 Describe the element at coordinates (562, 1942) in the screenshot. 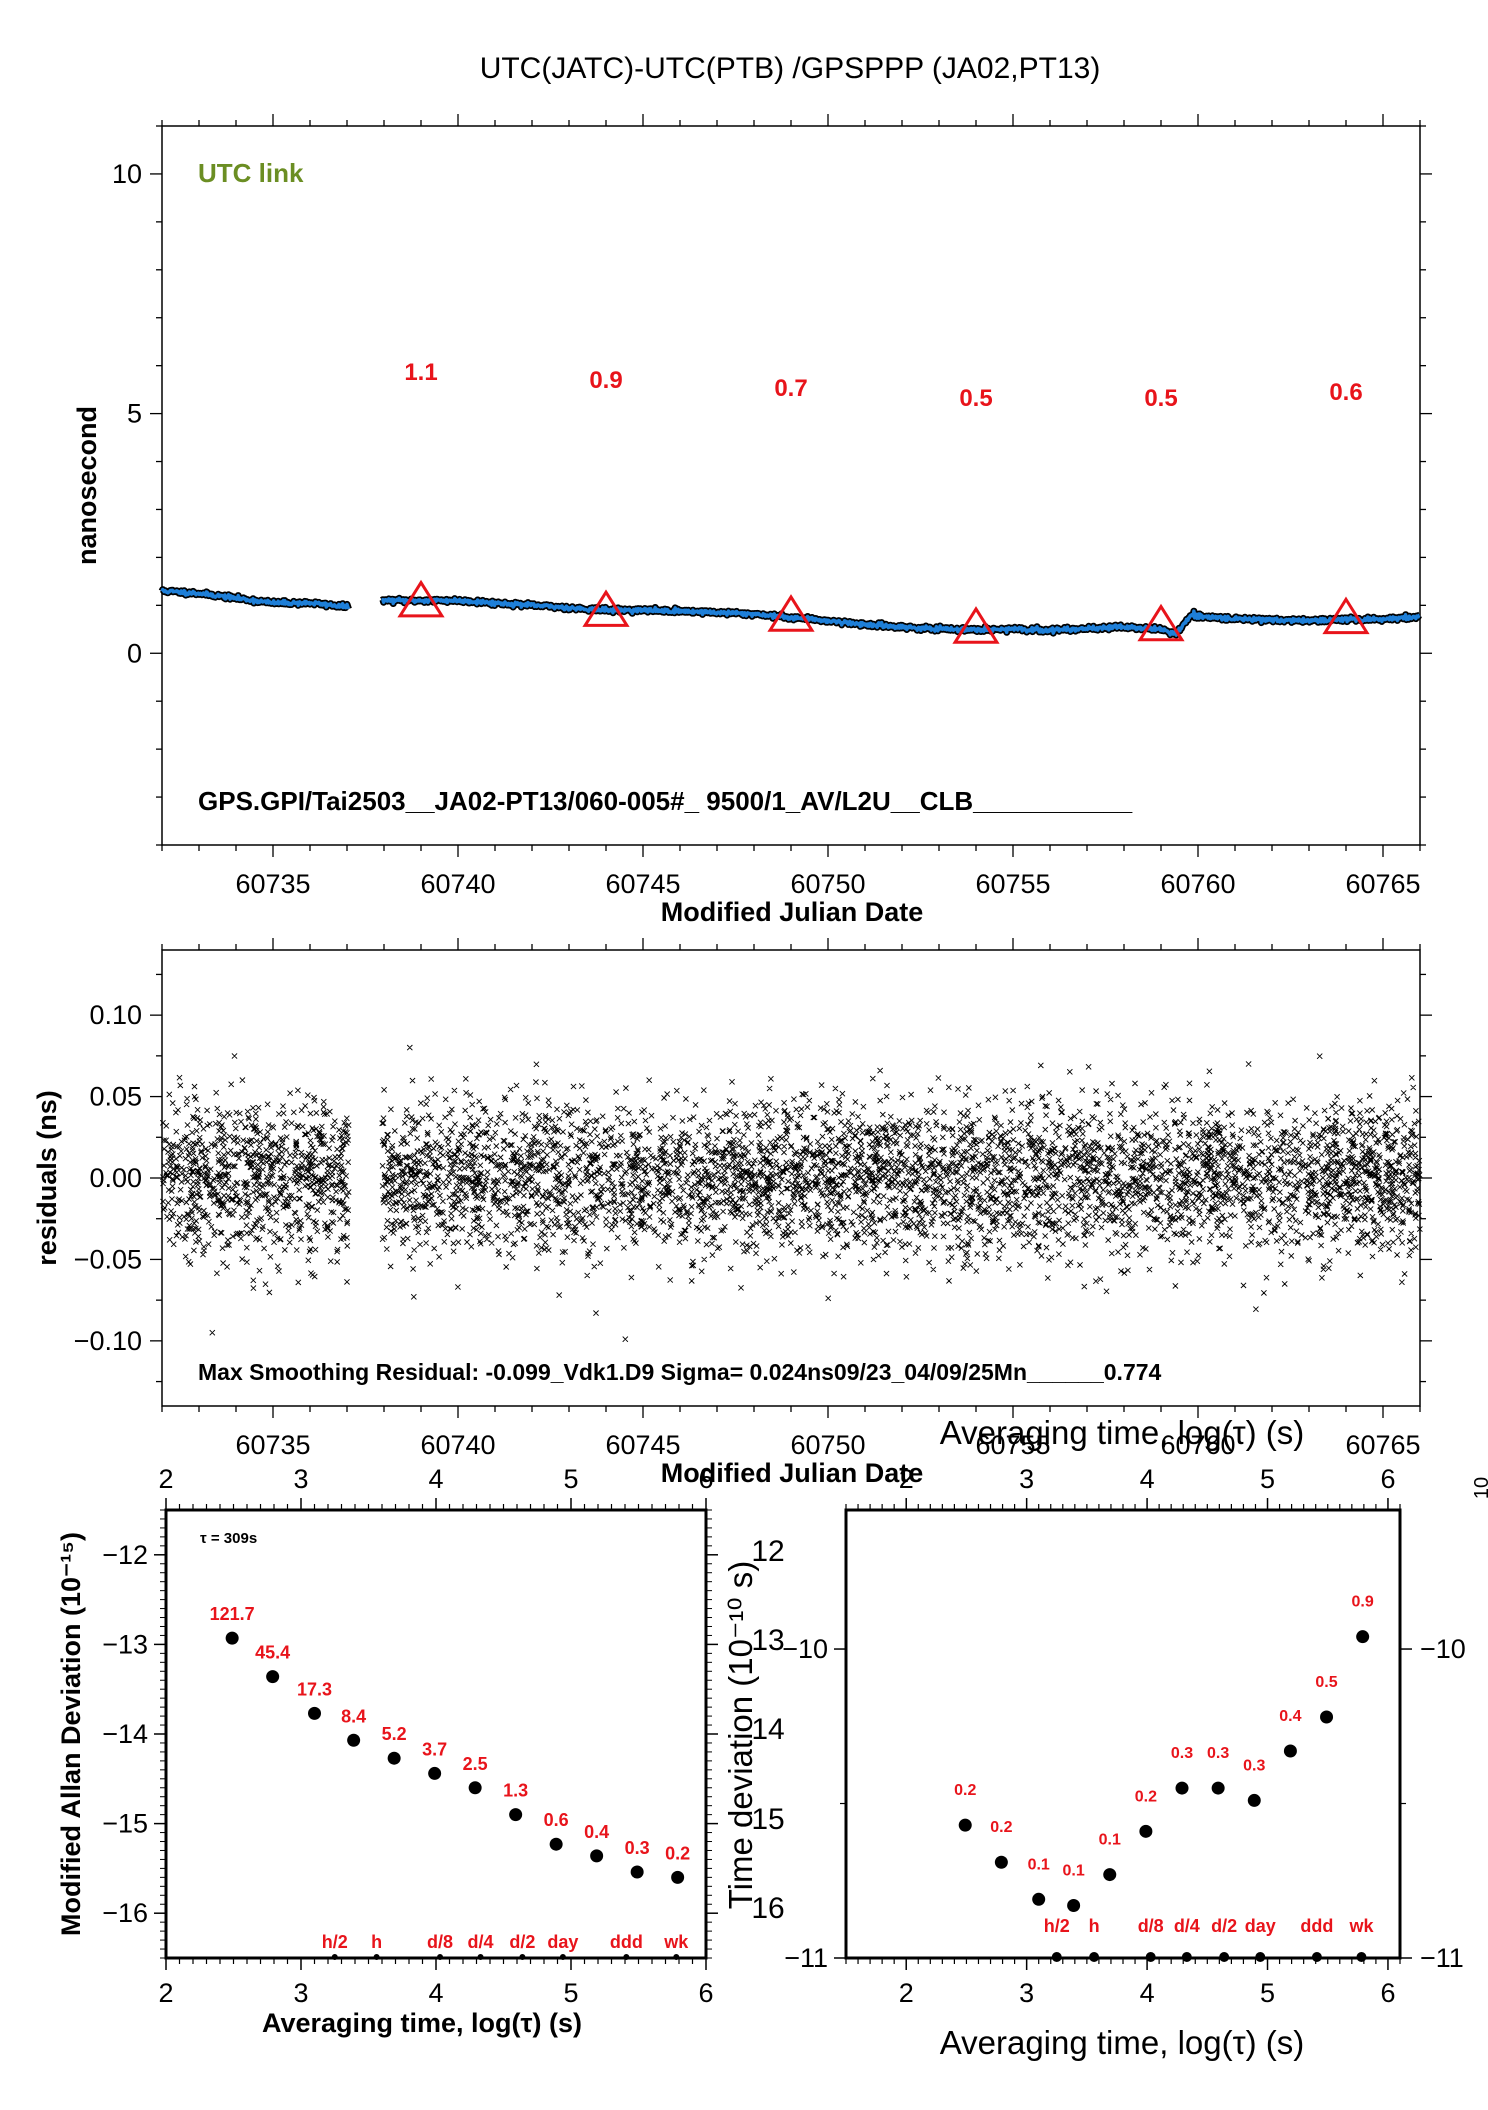

I see `mad-time-mark-label: day` at that location.